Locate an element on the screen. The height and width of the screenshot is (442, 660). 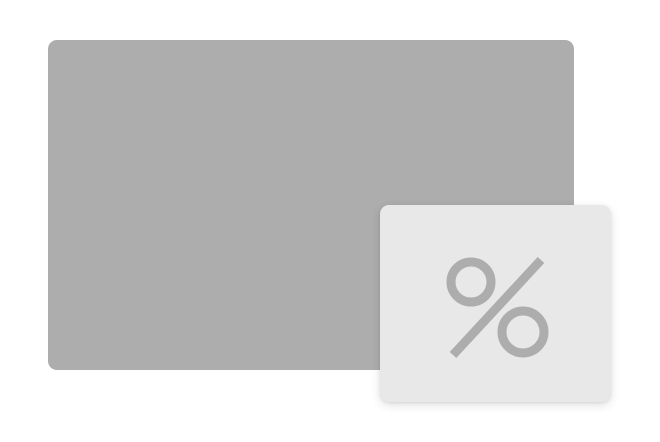
percent-icon is located at coordinates (497, 307).